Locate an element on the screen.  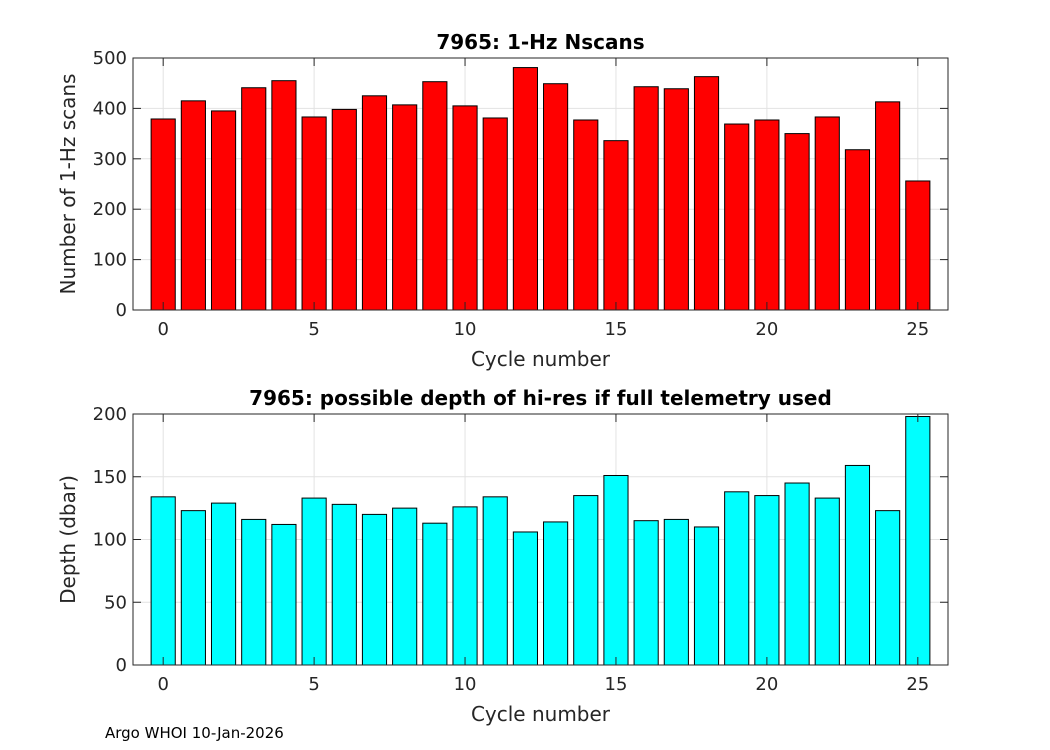
chart1-ytick-label: 300 is located at coordinates (110, 159).